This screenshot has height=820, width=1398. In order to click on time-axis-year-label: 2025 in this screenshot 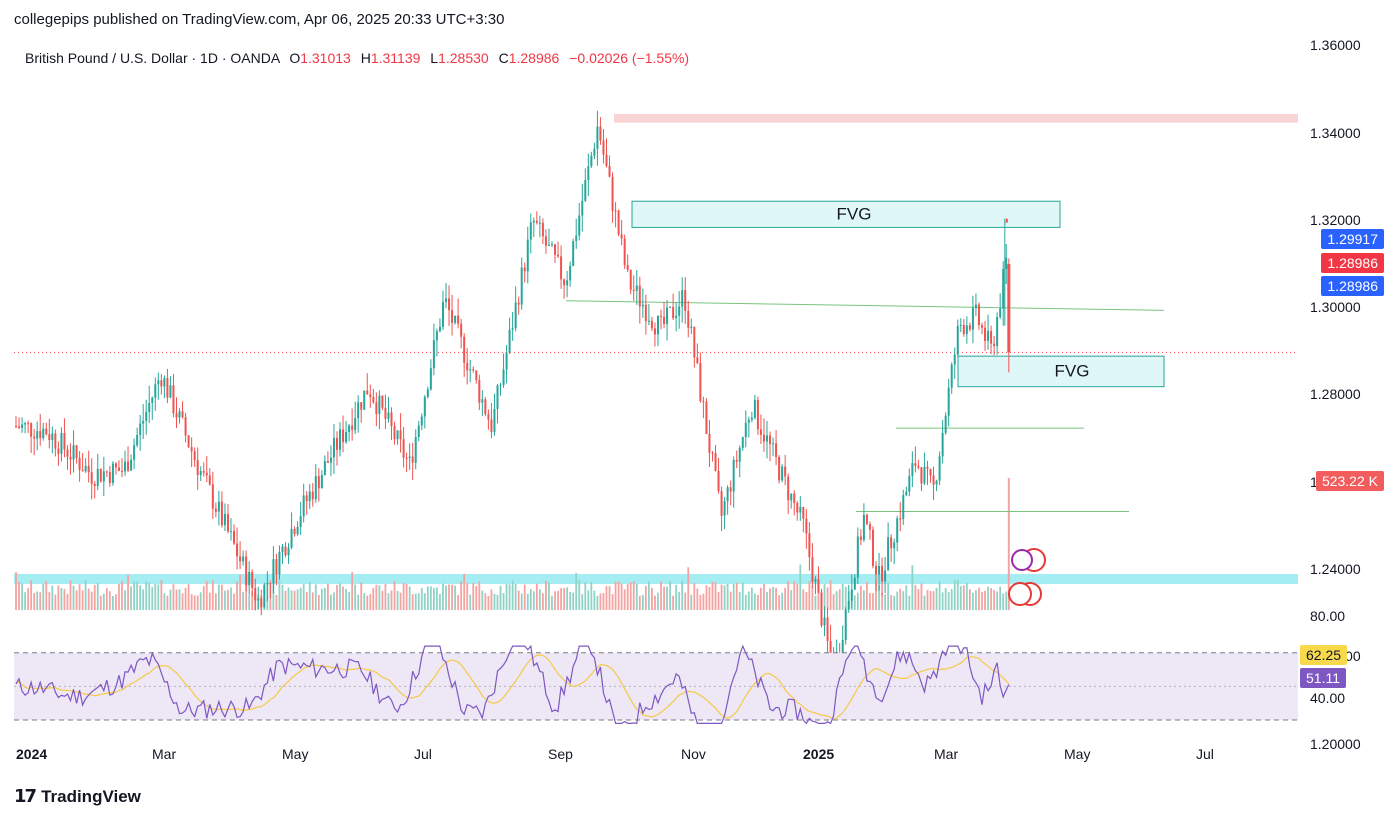, I will do `click(819, 754)`.